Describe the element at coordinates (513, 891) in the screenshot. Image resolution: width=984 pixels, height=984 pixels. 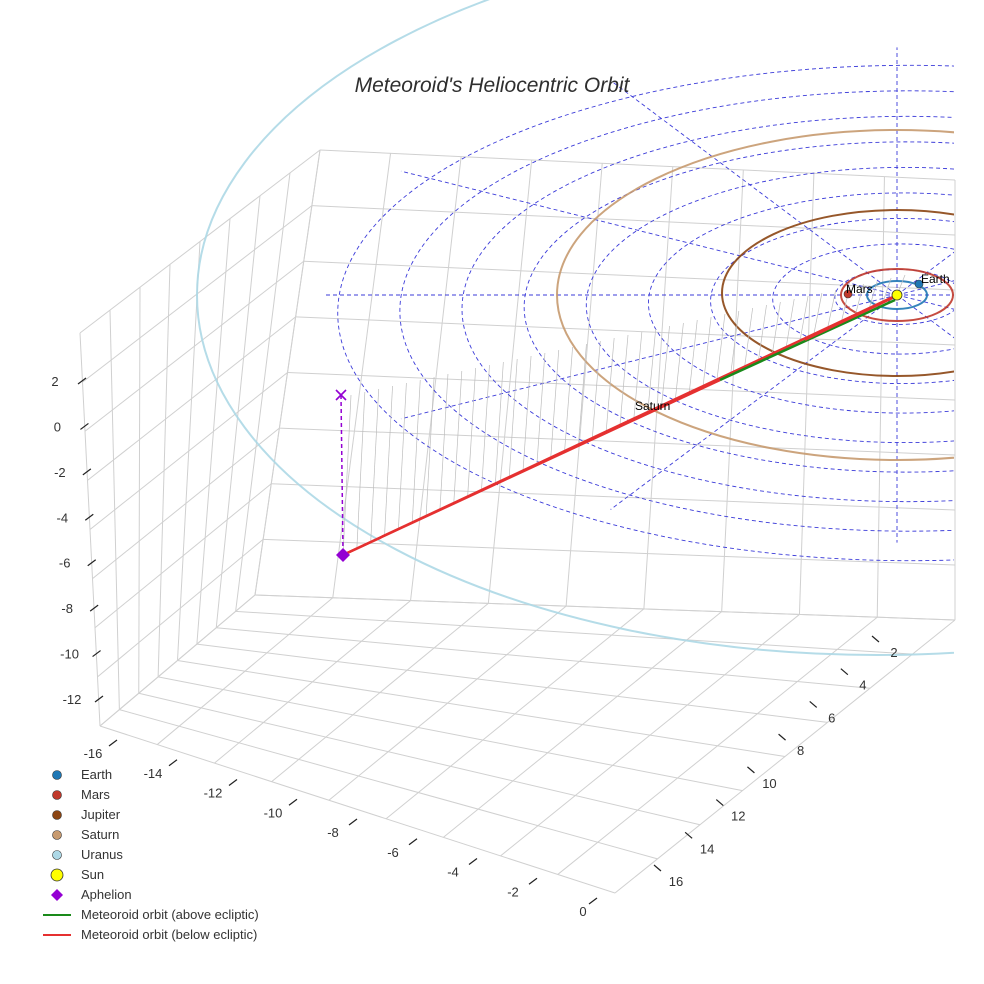
I see `x-tick-label: -2` at that location.